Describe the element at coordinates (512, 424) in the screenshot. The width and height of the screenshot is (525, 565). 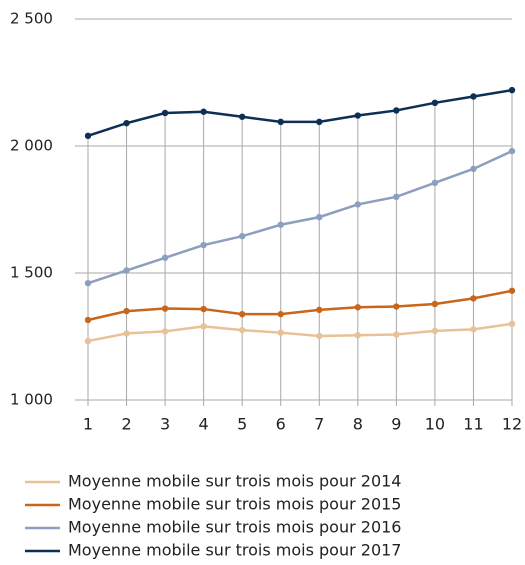
I see `x-tick-label: 12` at that location.